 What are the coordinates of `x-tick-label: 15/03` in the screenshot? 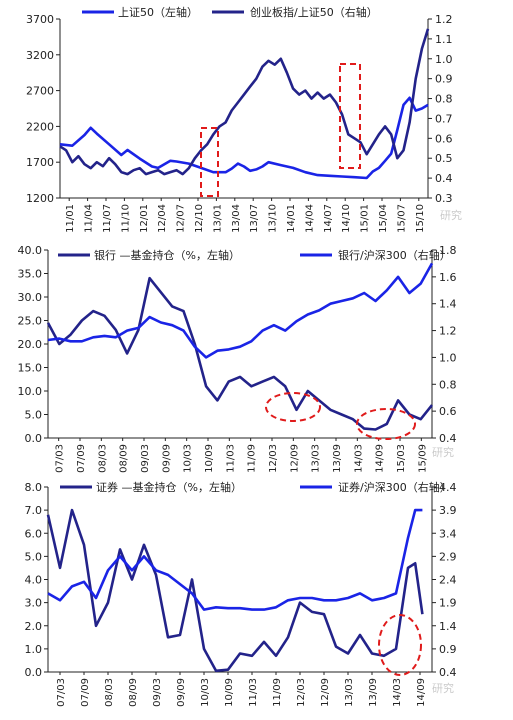 It's located at (401, 458).